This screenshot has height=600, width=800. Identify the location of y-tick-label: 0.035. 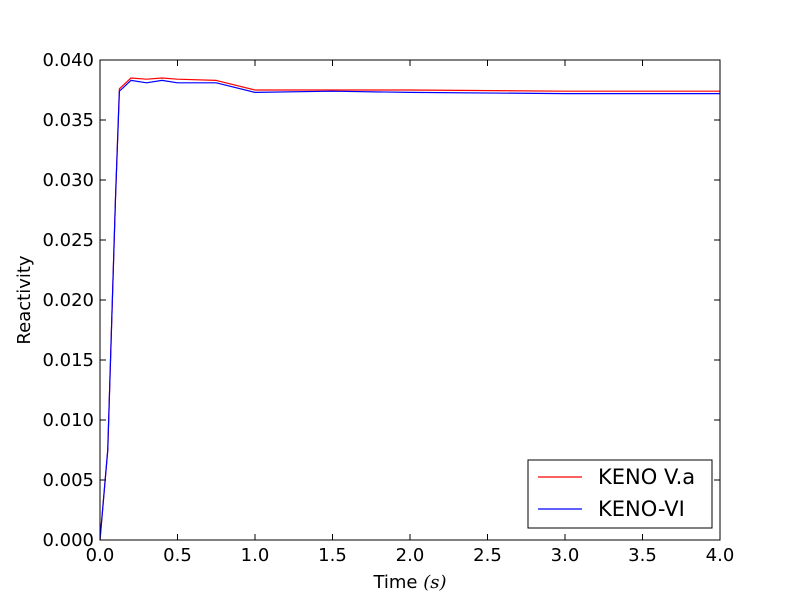
(68, 120).